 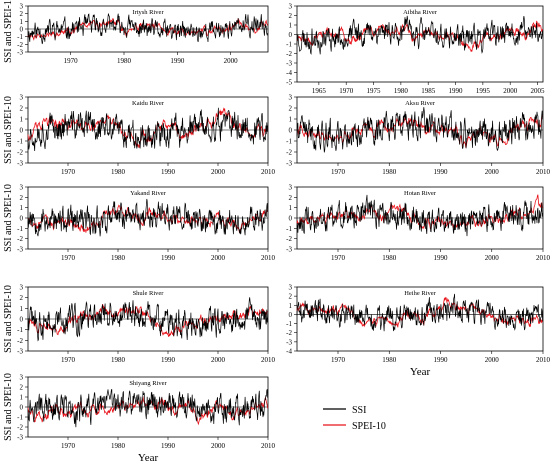 What do you see at coordinates (148, 193) in the screenshot?
I see `panel-title: Yakand River` at bounding box center [148, 193].